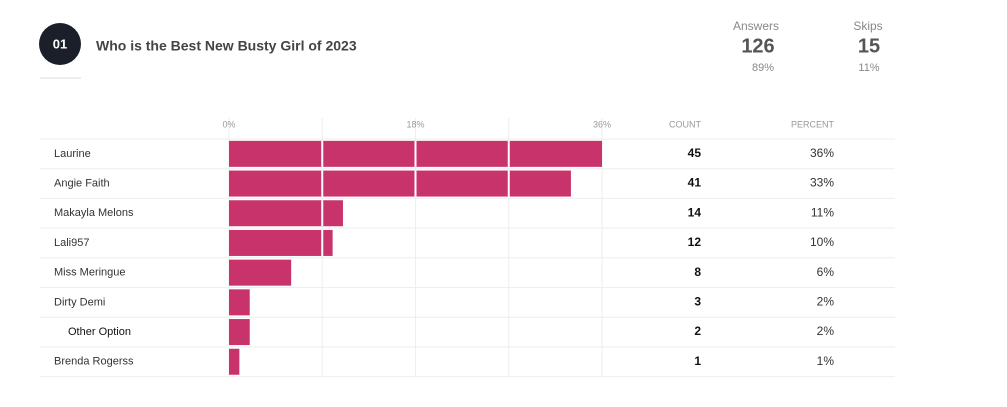 The image size is (1007, 407). What do you see at coordinates (72, 154) in the screenshot?
I see `category-label: Laurine` at bounding box center [72, 154].